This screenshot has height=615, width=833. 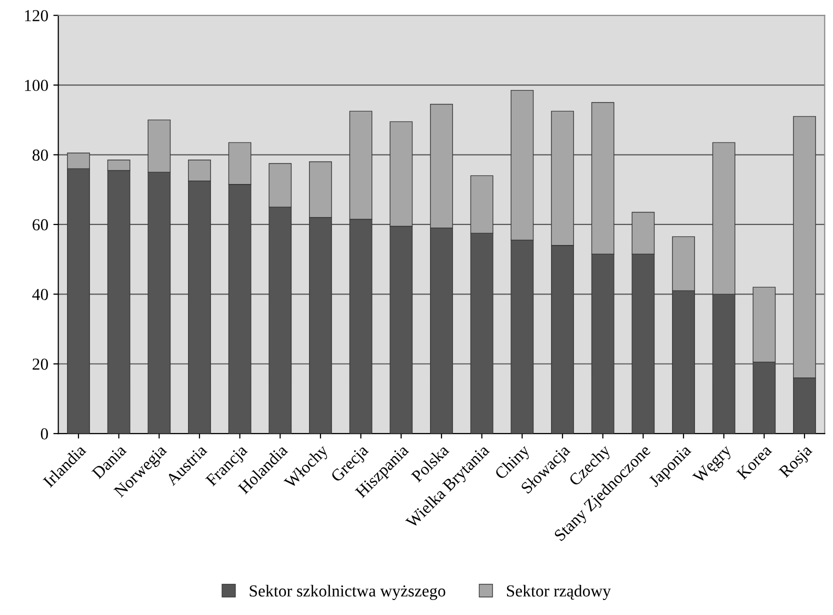 I want to click on legend-label: Sektor szkolnictwa wyższego, so click(x=348, y=592).